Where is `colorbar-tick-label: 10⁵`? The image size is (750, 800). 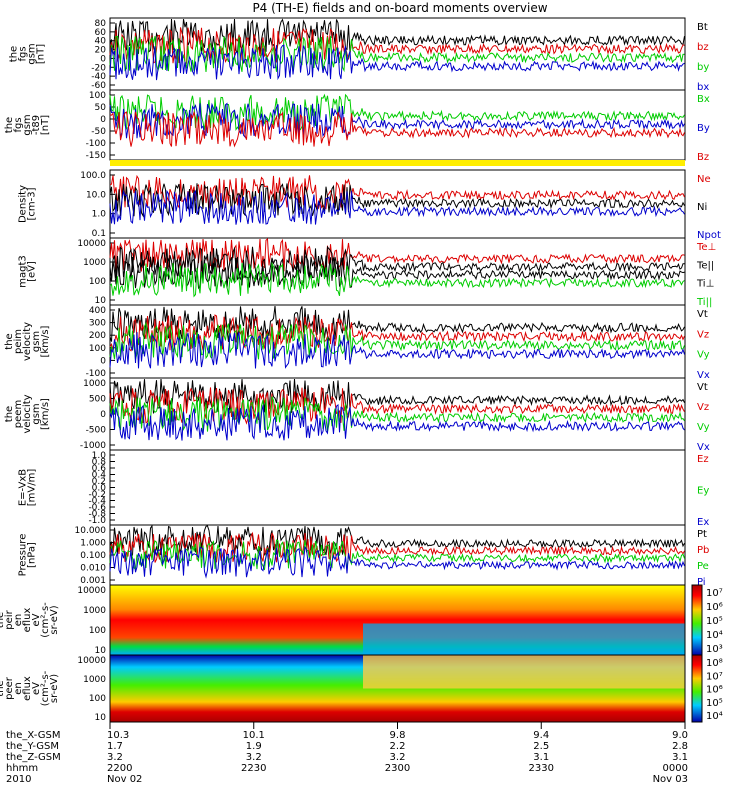
colorbar-tick-label: 10⁵ is located at coordinates (714, 703).